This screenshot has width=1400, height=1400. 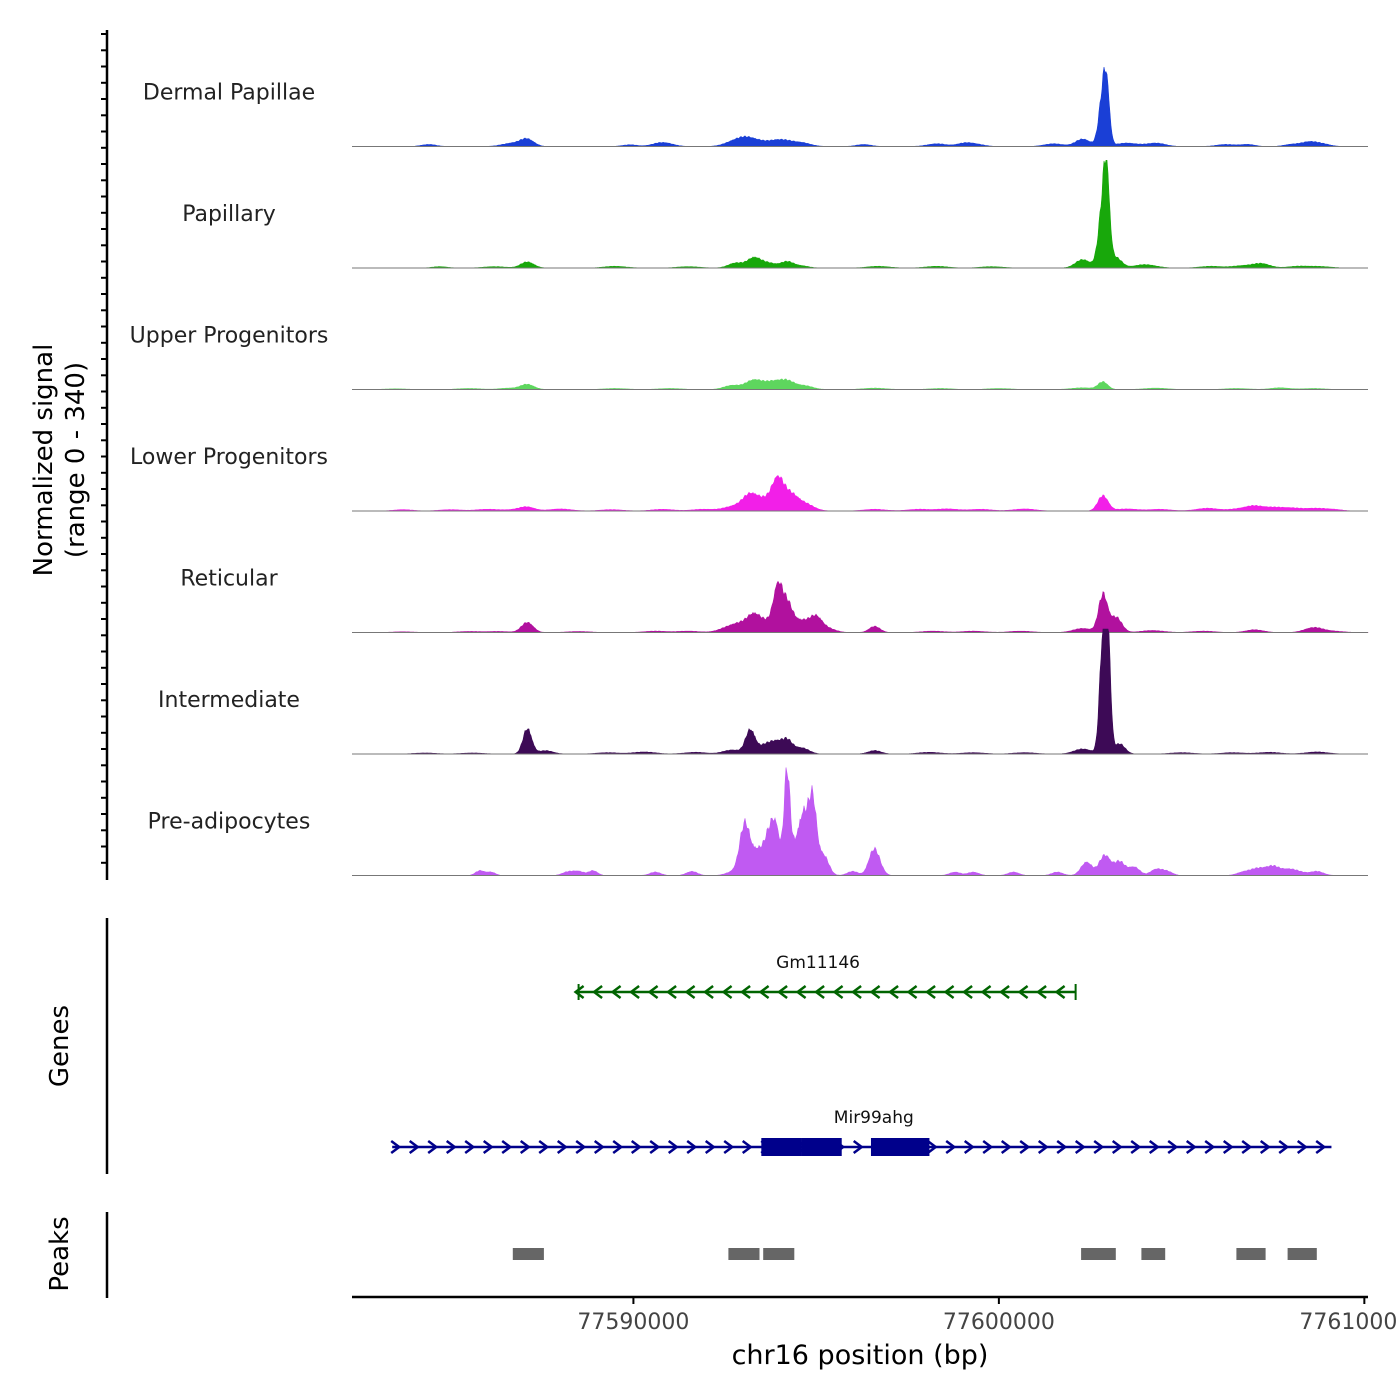 What do you see at coordinates (229, 214) in the screenshot?
I see `track-label: Papillary` at bounding box center [229, 214].